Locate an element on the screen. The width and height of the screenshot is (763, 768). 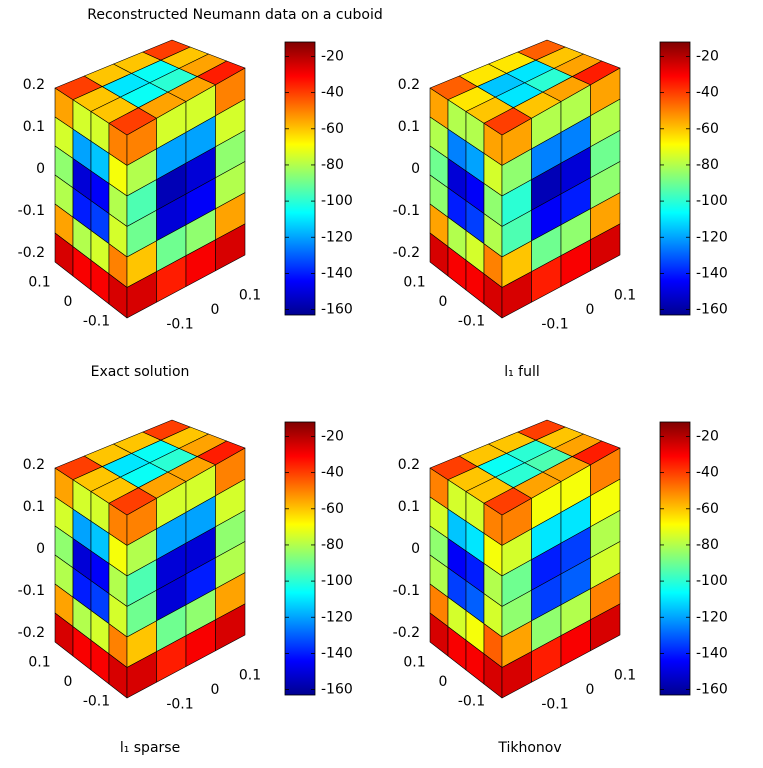
panel-title: Exact solution is located at coordinates (140, 372).